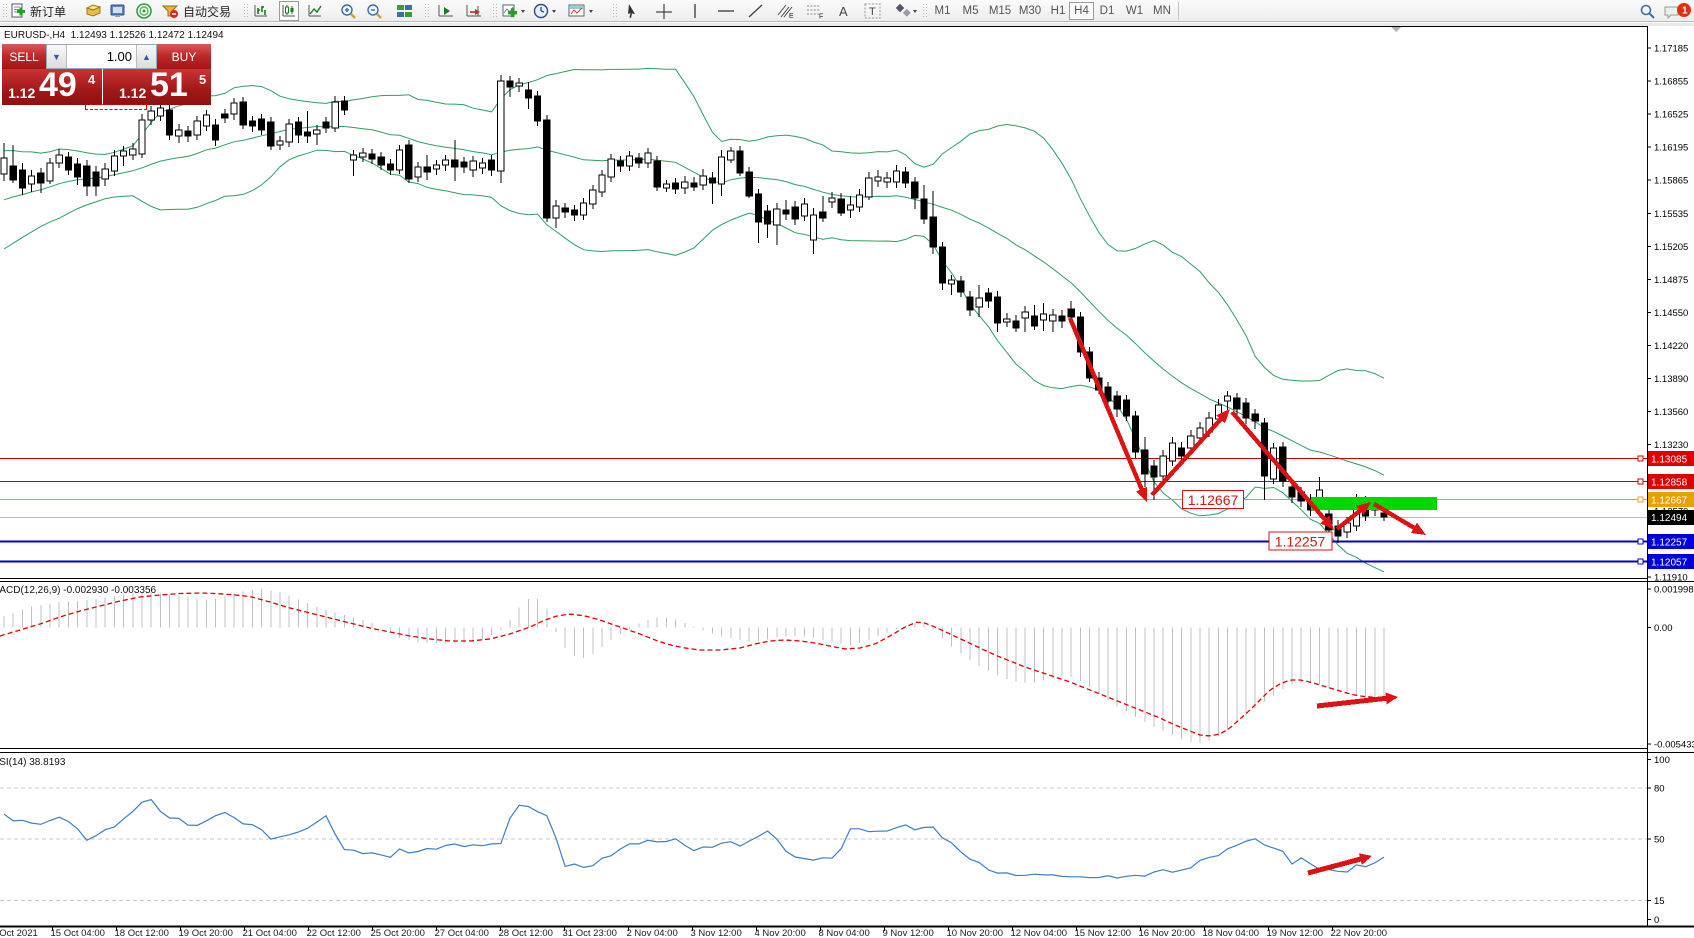 Image resolution: width=1694 pixels, height=938 pixels. Describe the element at coordinates (1671, 49) in the screenshot. I see `svg-text: 1.17185` at that location.